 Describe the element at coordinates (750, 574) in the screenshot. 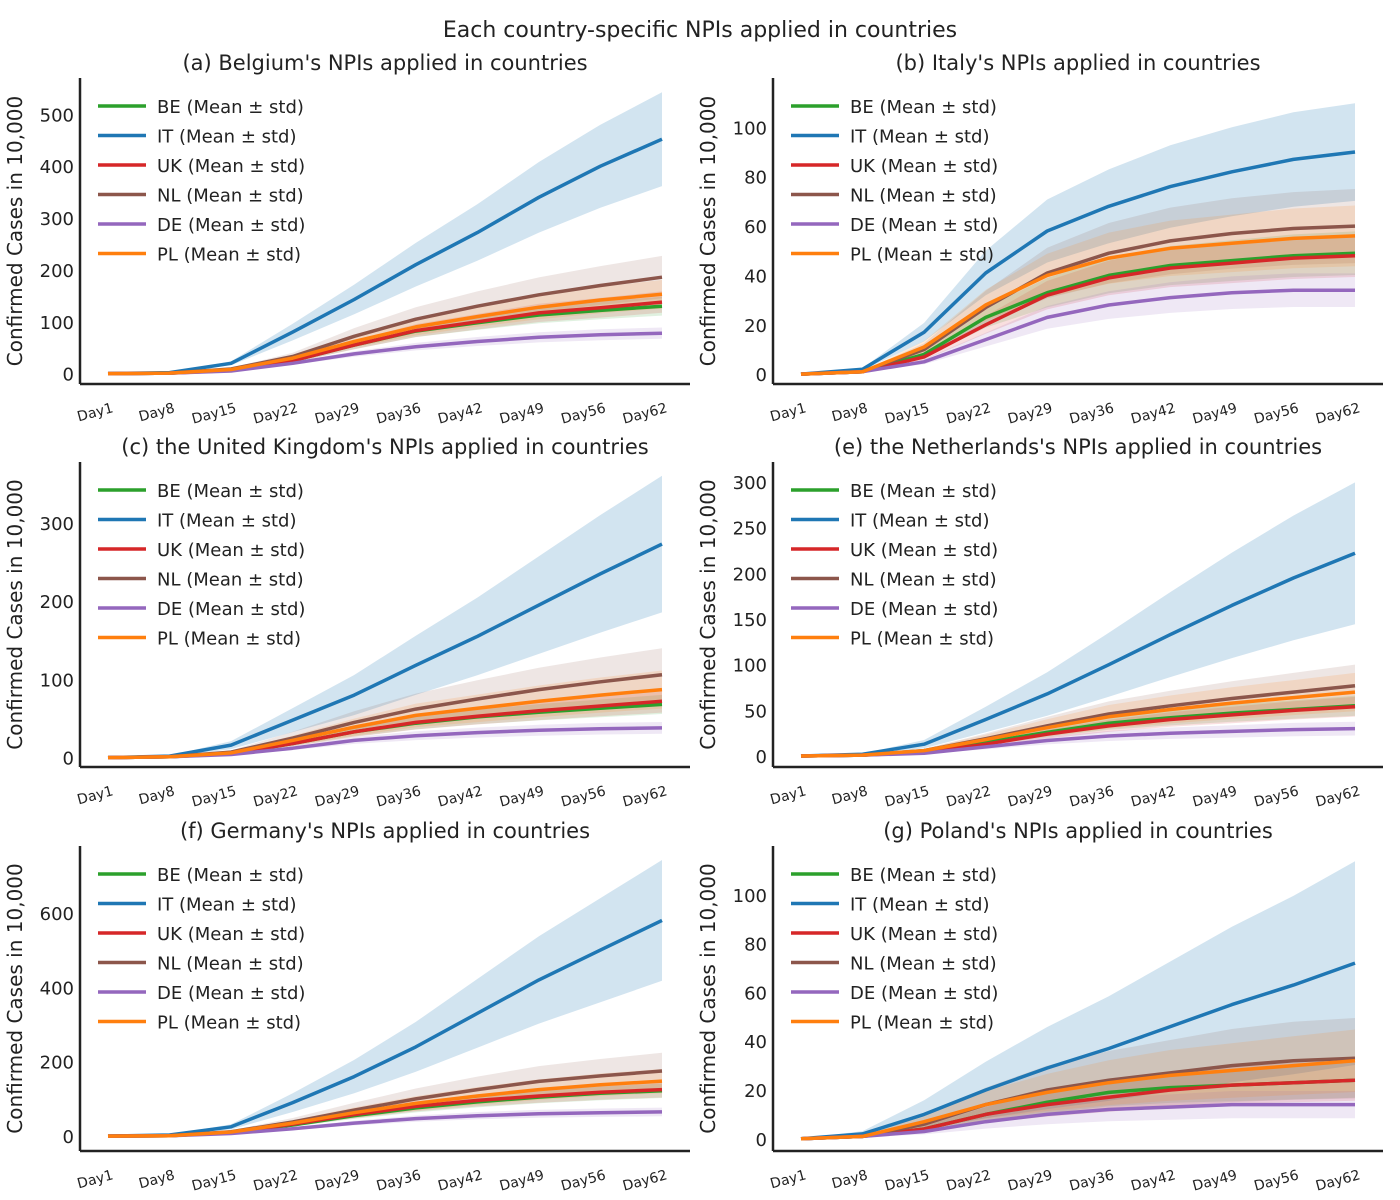

I see `y-tick-label: 200` at that location.